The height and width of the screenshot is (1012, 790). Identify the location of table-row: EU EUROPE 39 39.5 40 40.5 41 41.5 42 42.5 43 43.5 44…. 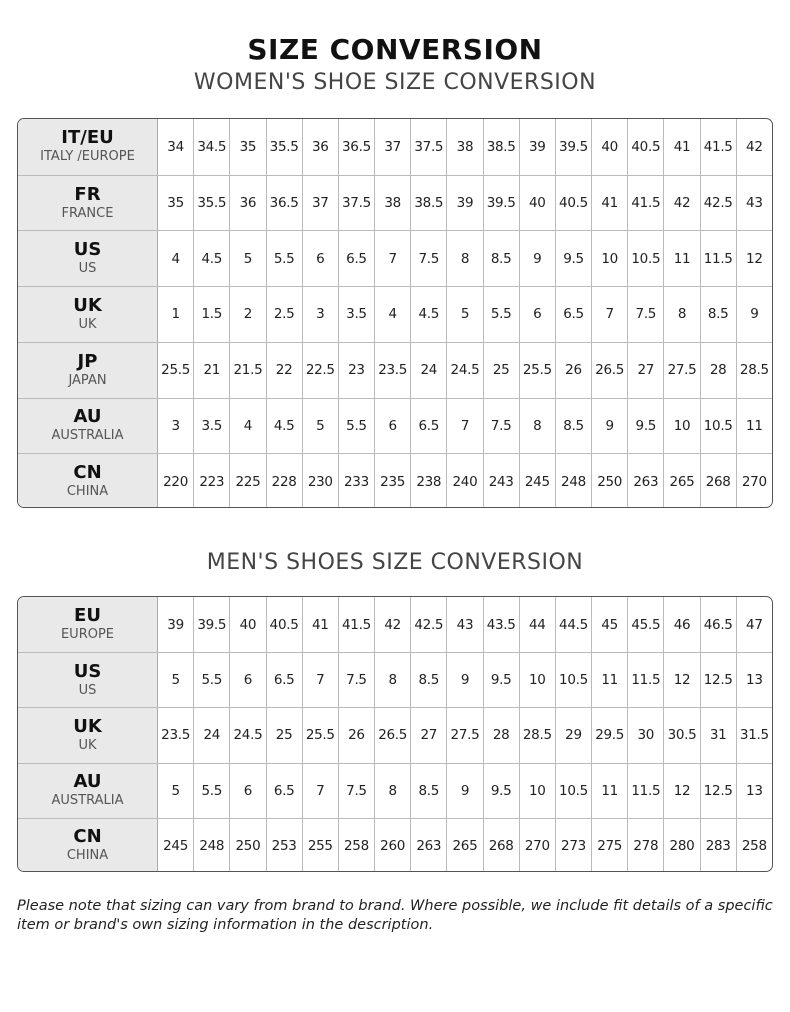
(395, 625).